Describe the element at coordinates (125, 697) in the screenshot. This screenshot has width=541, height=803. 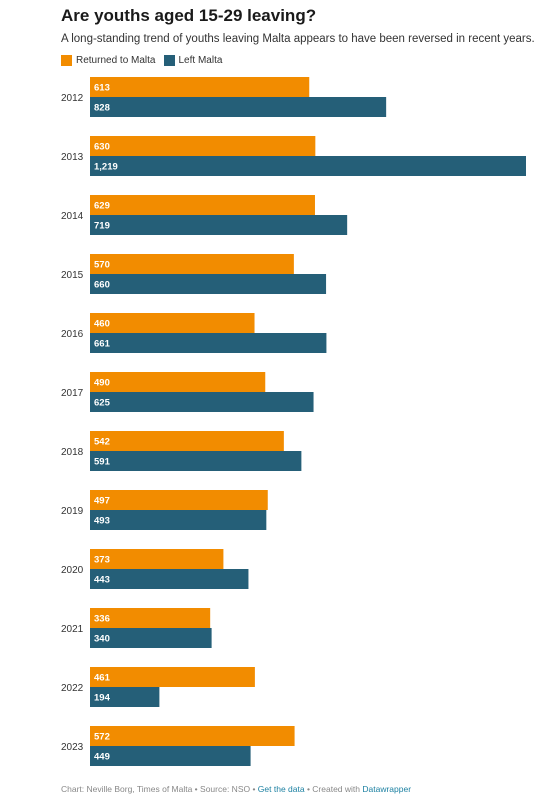
I see `bar-left-2022` at that location.